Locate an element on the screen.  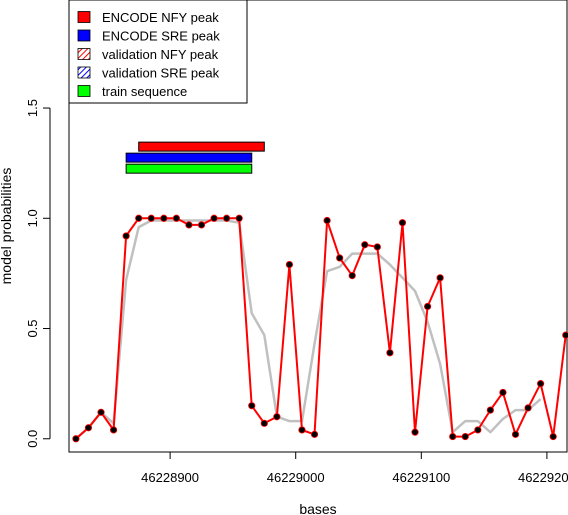
legend-label: train sequence is located at coordinates (144, 91).